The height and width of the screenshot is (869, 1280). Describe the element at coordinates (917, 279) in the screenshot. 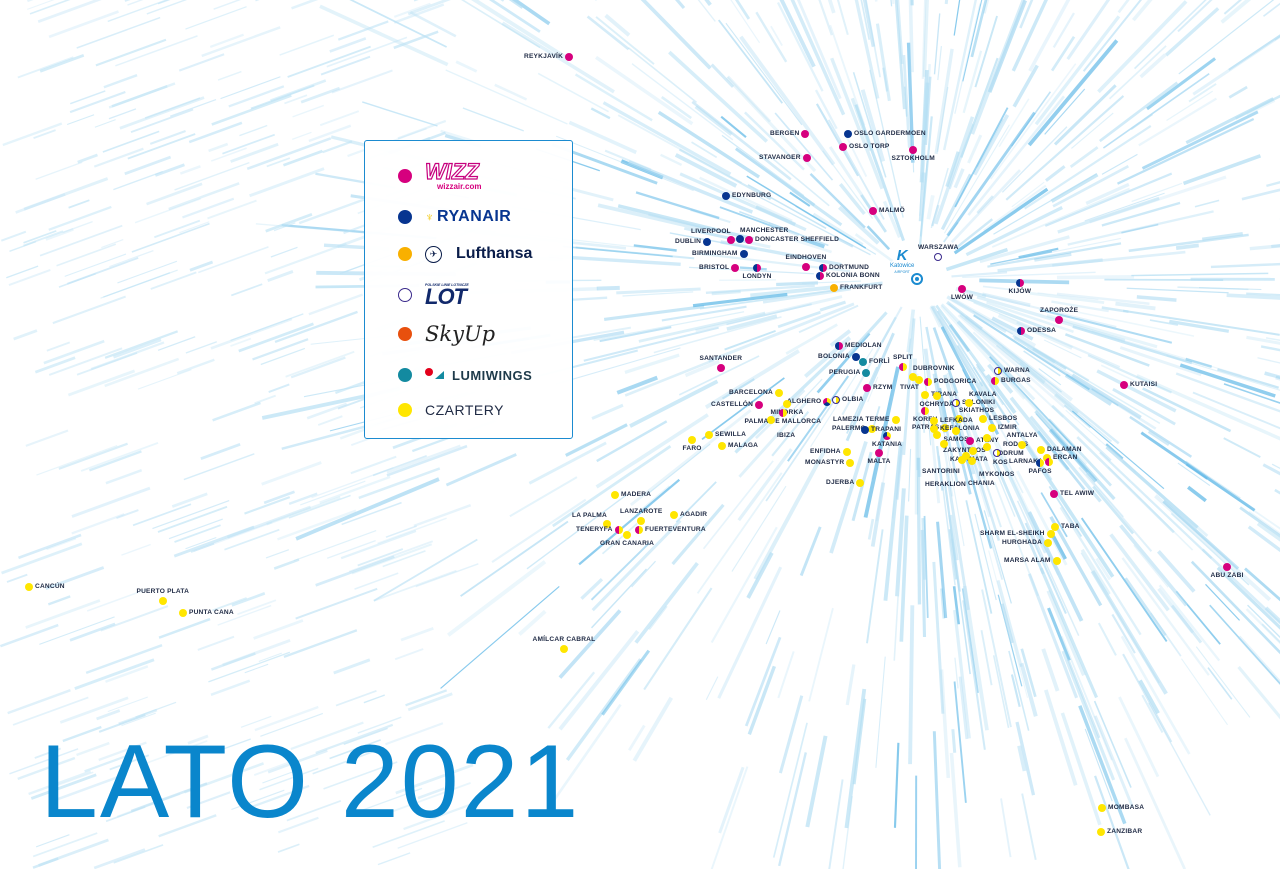

I see `katowice-hub-marker` at that location.